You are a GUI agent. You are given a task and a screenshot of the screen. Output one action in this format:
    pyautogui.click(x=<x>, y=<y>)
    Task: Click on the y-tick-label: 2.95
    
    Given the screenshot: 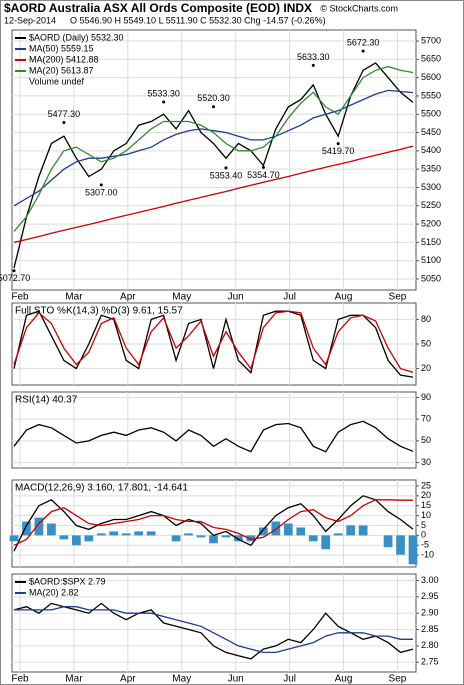 What is the action you would take?
    pyautogui.click(x=430, y=596)
    